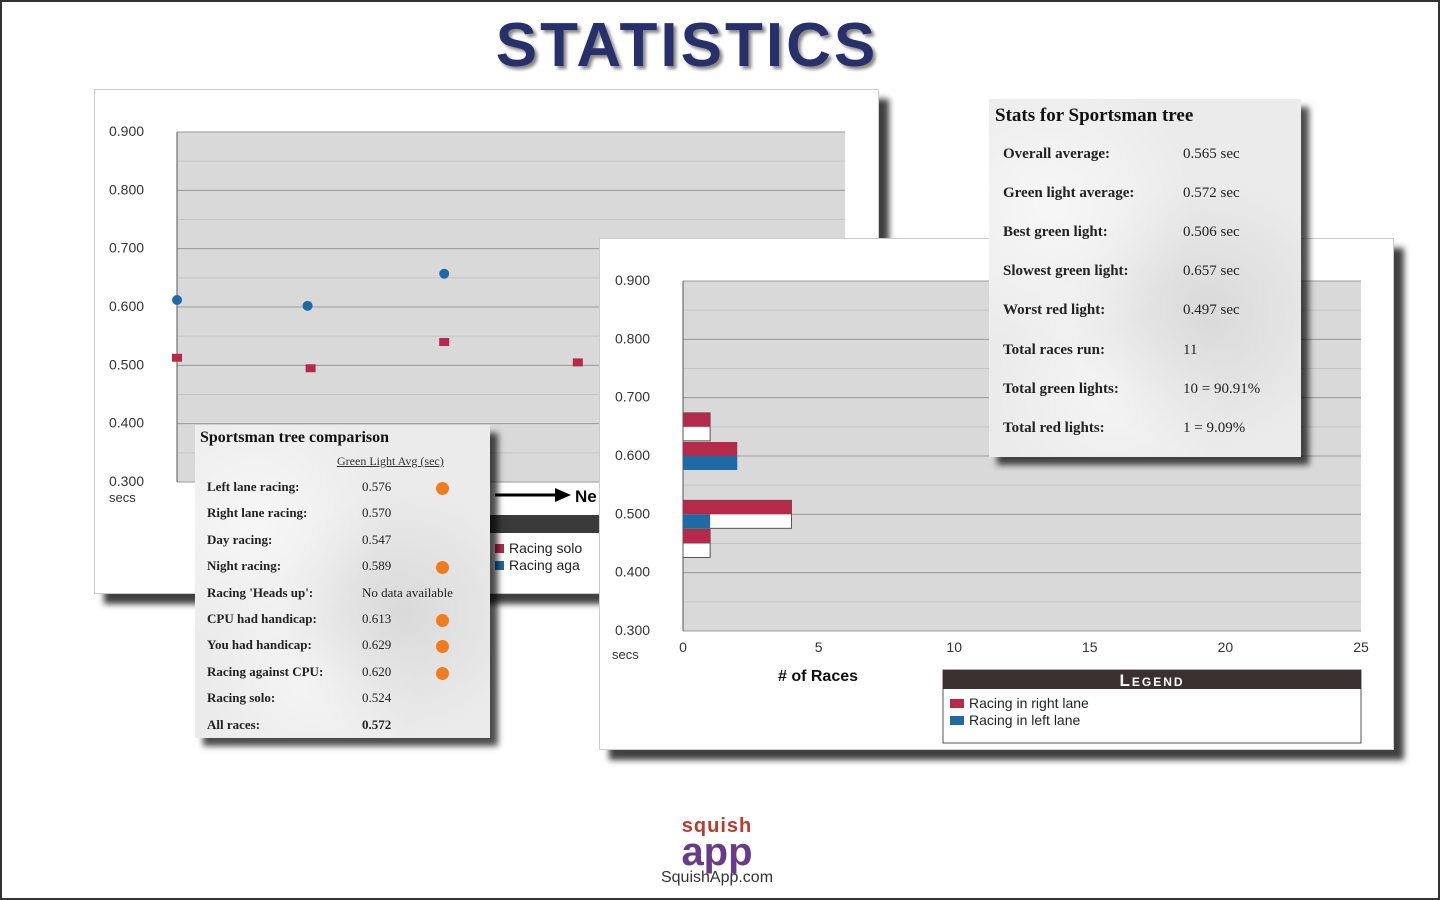 This screenshot has width=1440, height=900. What do you see at coordinates (1029, 703) in the screenshot?
I see `legend-right-lane-label: Racing in right lane` at bounding box center [1029, 703].